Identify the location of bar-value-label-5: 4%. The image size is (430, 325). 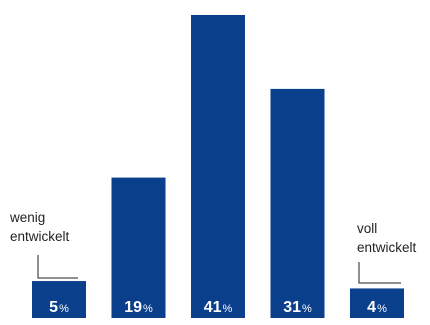
(377, 307).